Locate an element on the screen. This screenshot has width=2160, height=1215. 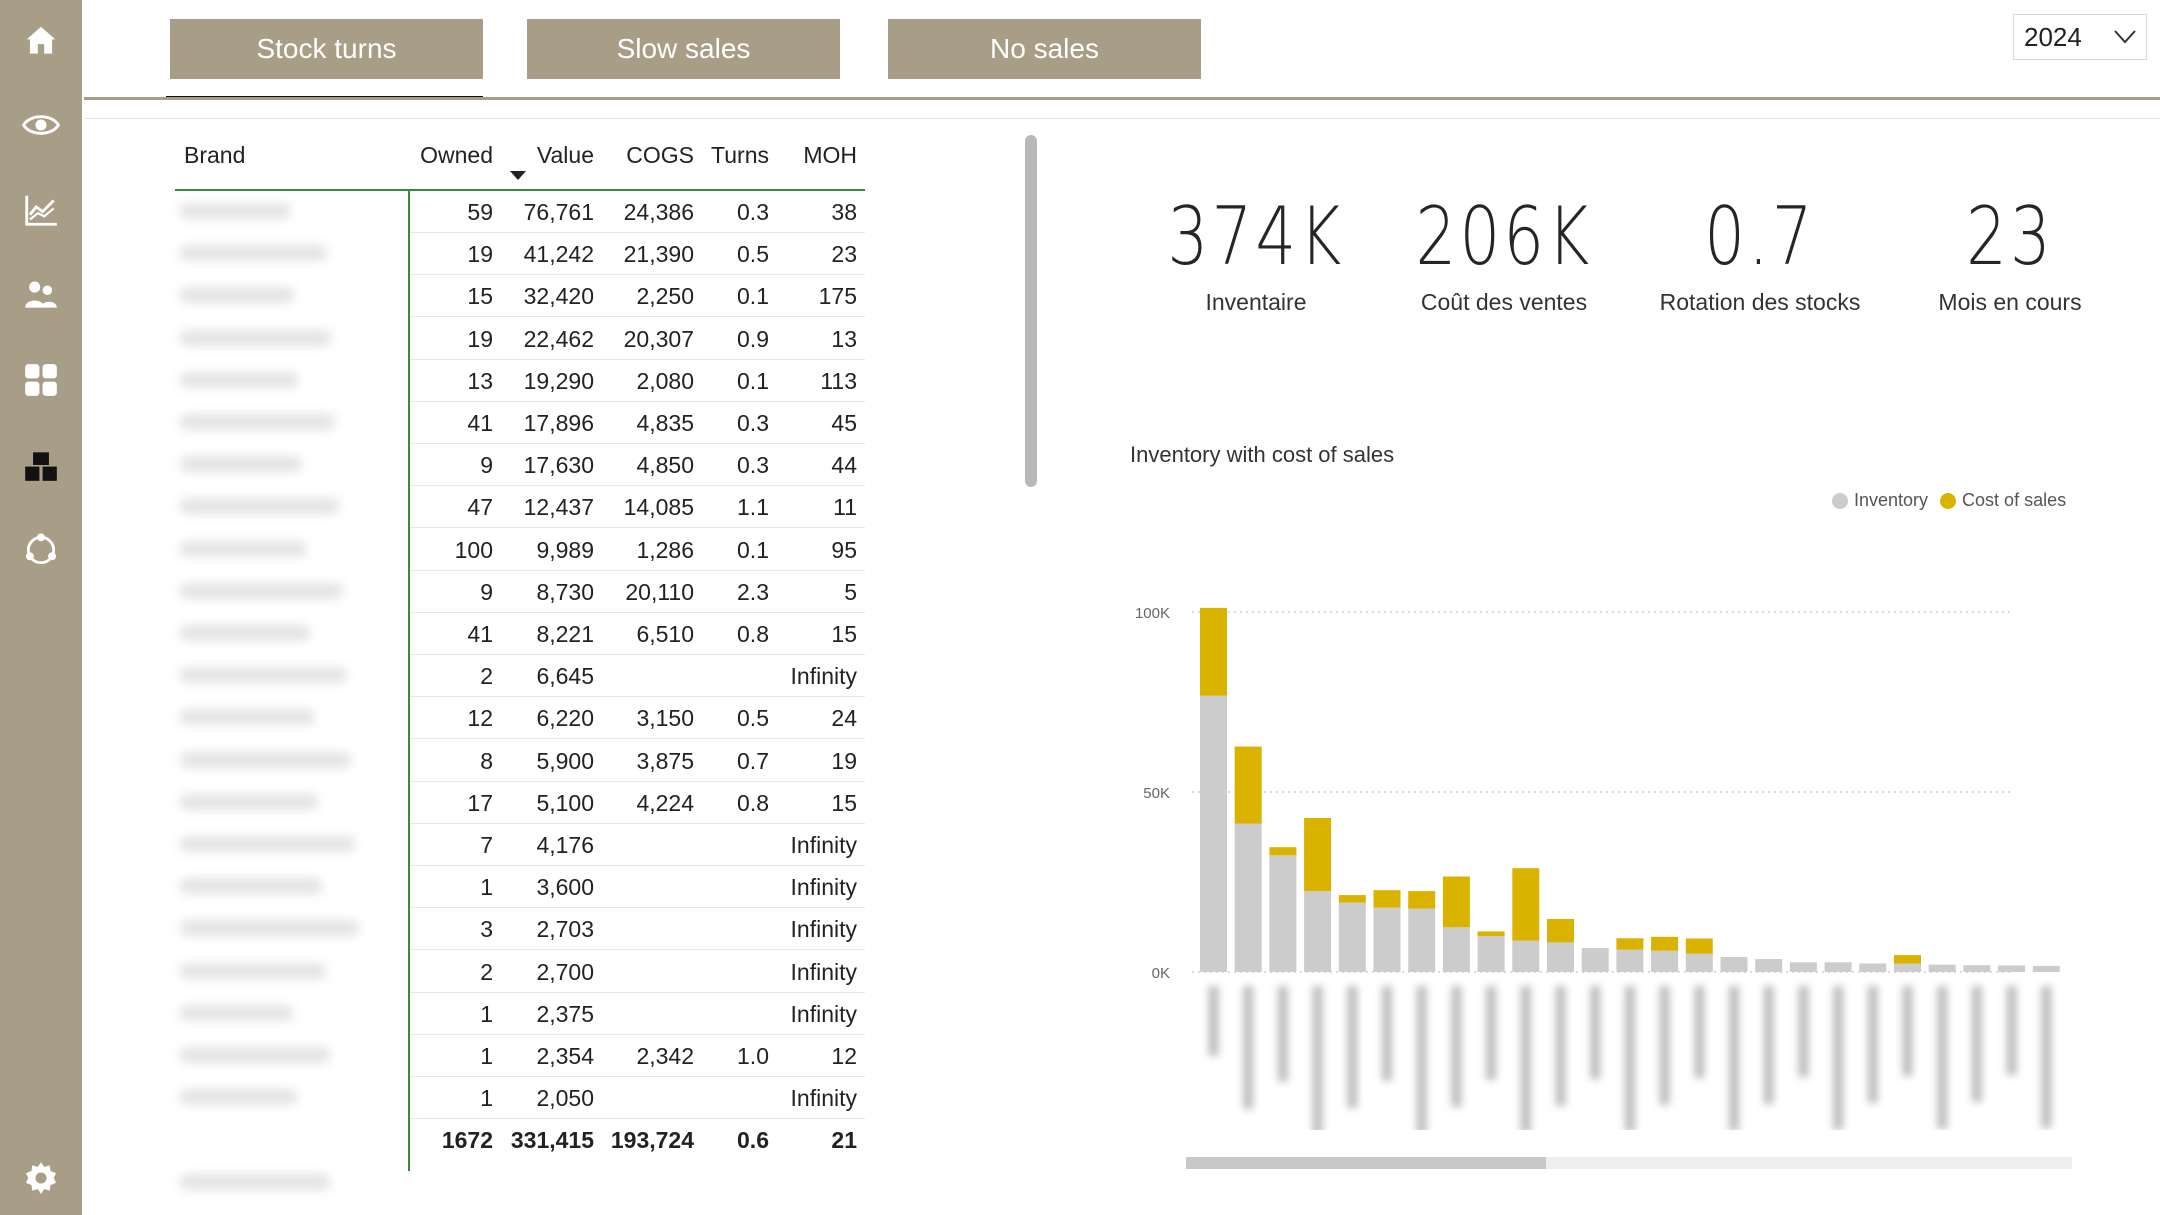
table-row: 2 2,700 Infinity is located at coordinates (520, 972).